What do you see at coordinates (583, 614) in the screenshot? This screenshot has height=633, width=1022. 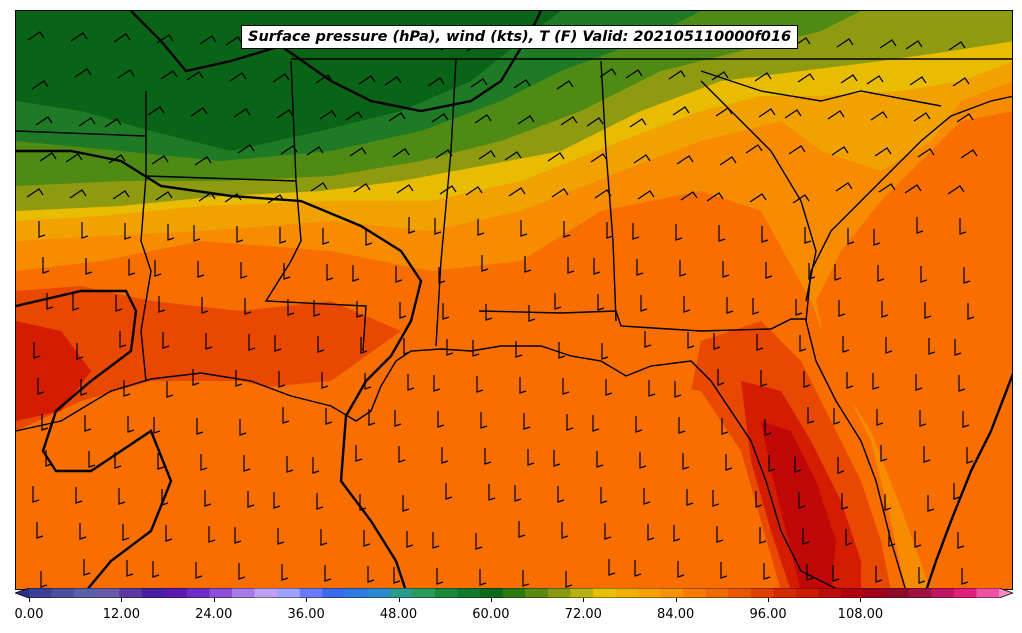 I see `colorbar-tick-label: 72.00` at bounding box center [583, 614].